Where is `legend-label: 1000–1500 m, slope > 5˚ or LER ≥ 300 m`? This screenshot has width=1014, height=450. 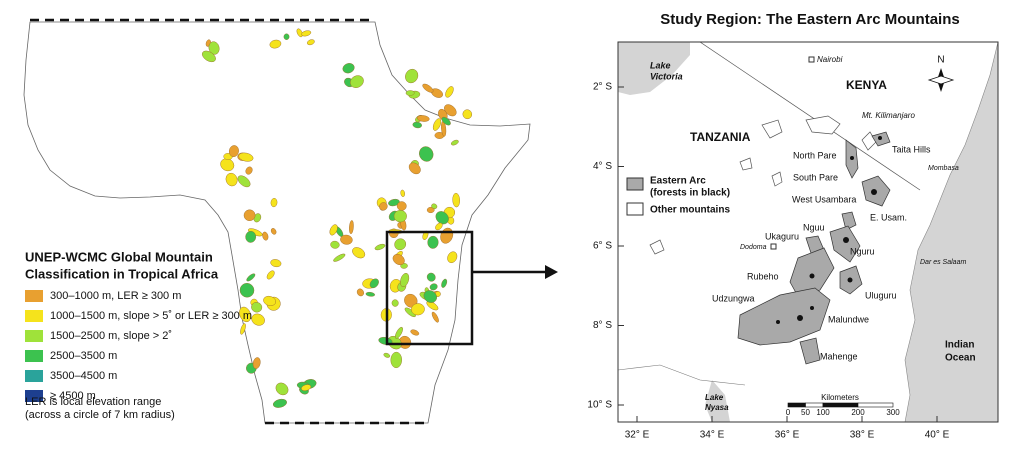 legend-label: 1000–1500 m, slope > 5˚ or LER ≥ 300 m is located at coordinates (151, 316).